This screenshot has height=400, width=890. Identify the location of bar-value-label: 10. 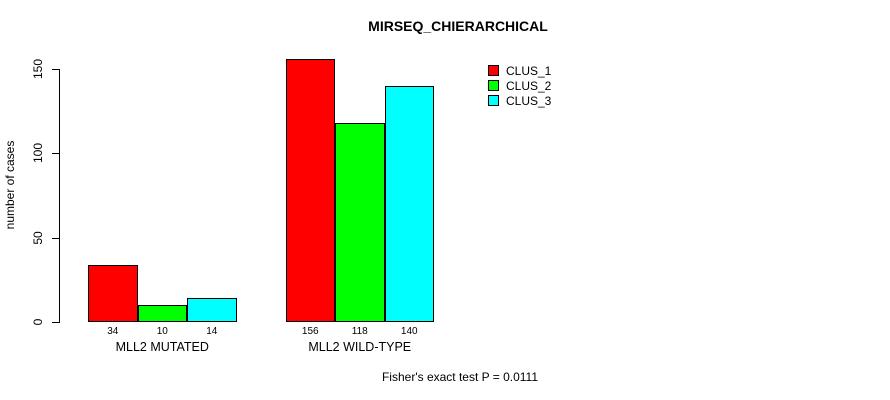
(162, 331).